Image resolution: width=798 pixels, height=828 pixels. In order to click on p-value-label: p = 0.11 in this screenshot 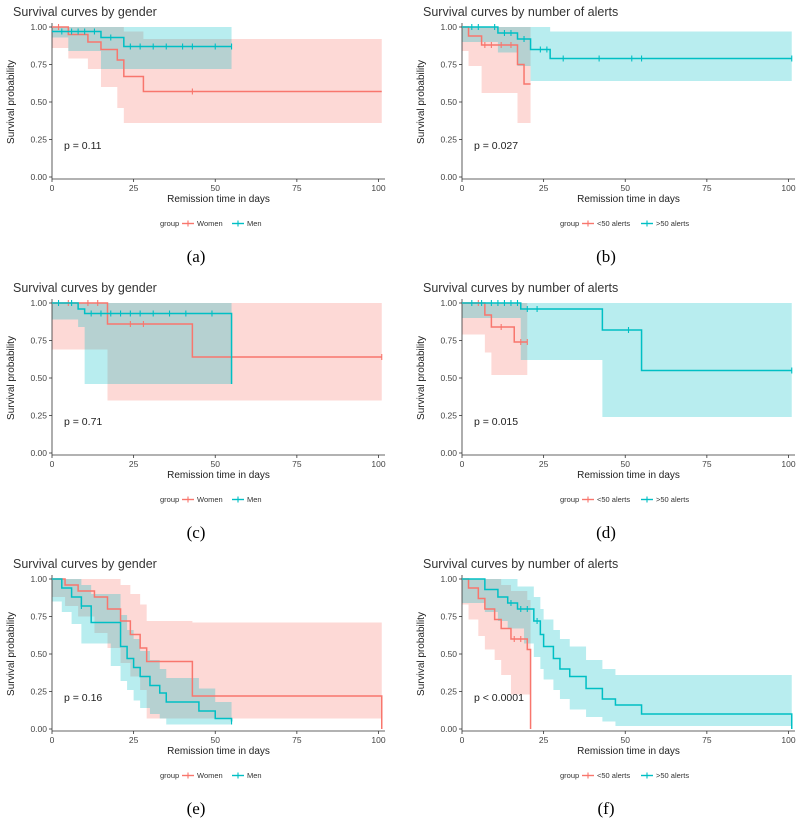, I will do `click(83, 146)`.